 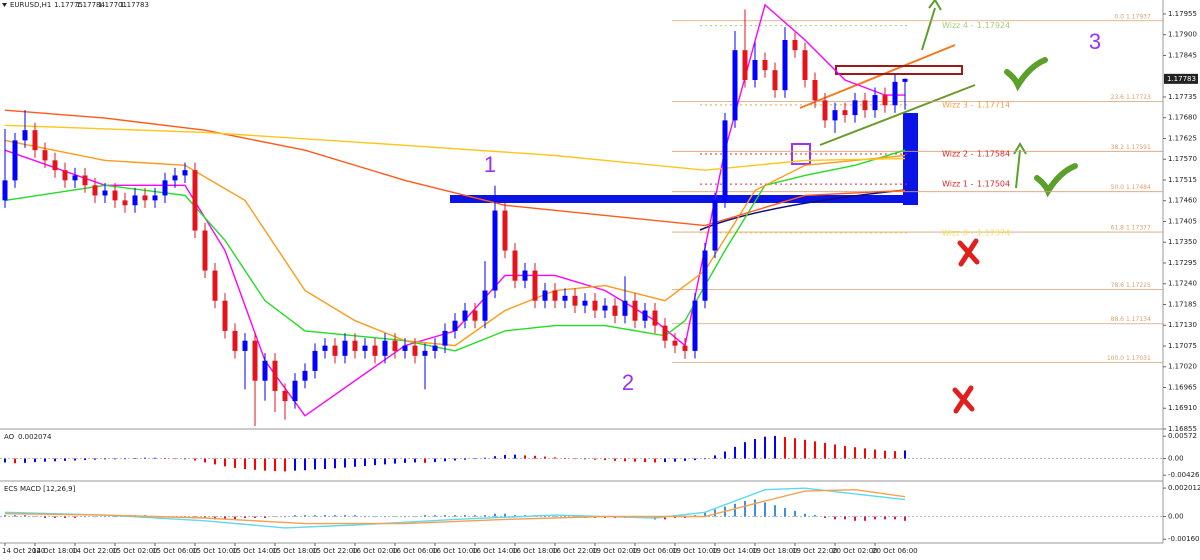 What do you see at coordinates (40, 489) in the screenshot?
I see `indicator-title: ECS MACD [12,26,9]` at bounding box center [40, 489].